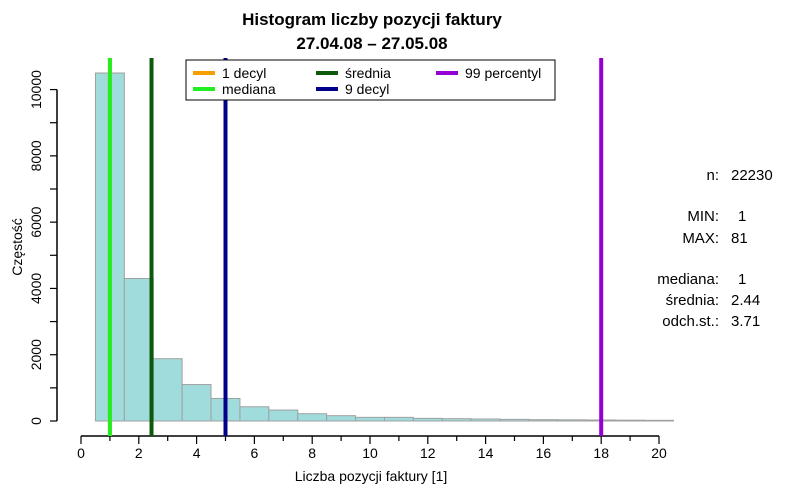 Image resolution: width=800 pixels, height=494 pixels. Describe the element at coordinates (81, 453) in the screenshot. I see `x-tick-label: 0` at that location.